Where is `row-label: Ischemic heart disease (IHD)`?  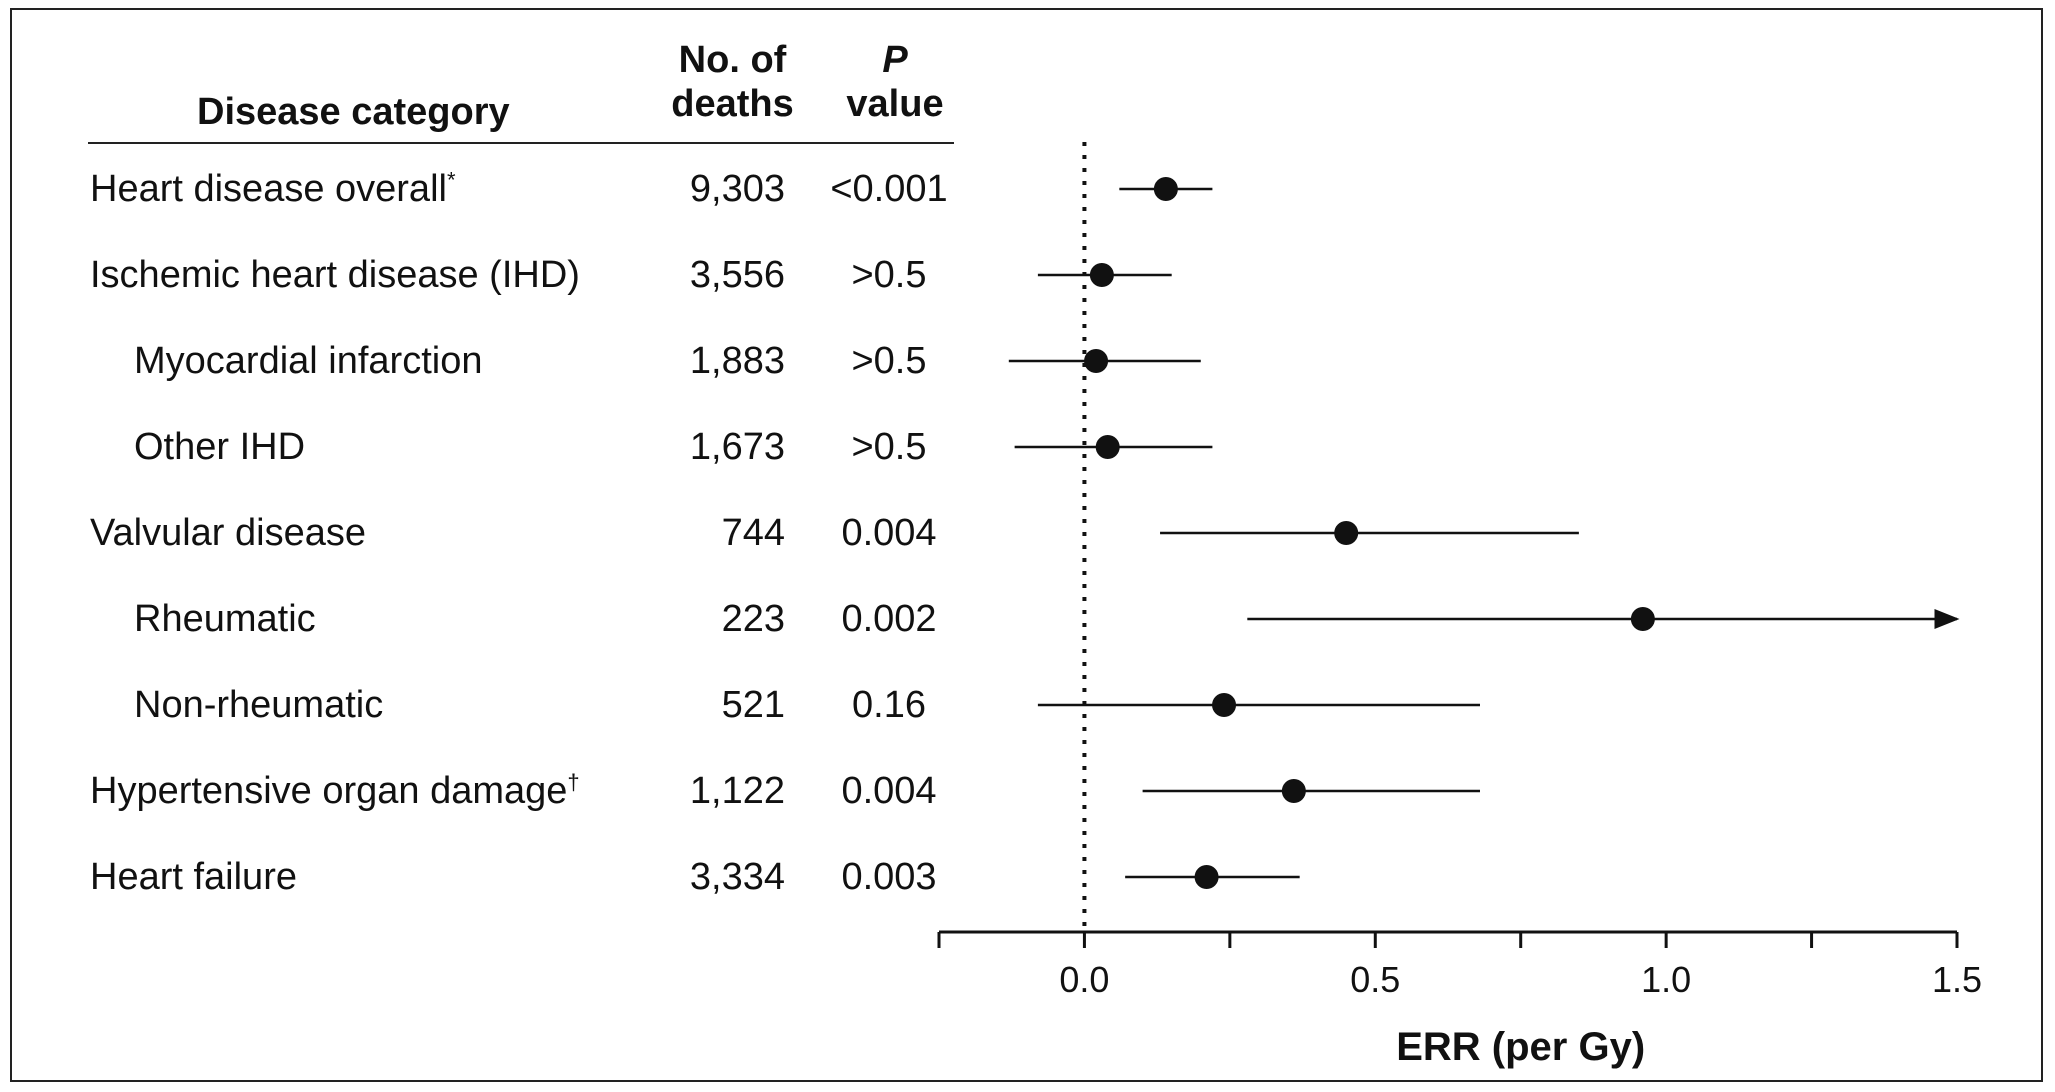 row-label: Ischemic heart disease (IHD) is located at coordinates (335, 275).